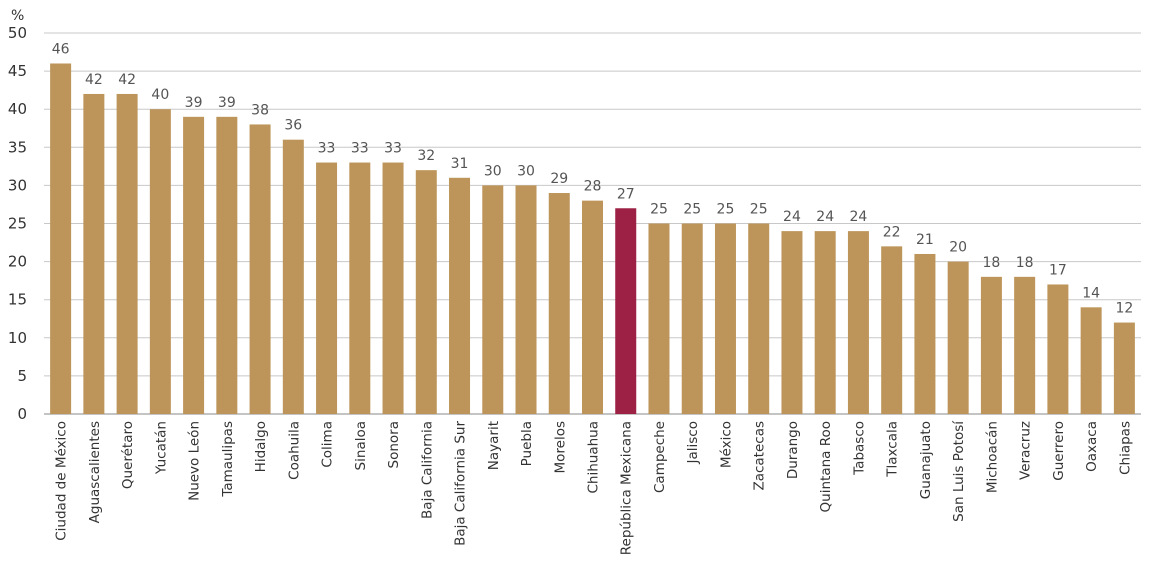 This screenshot has height=565, width=1160. What do you see at coordinates (560, 447) in the screenshot?
I see `x-tick-label: Morelos` at bounding box center [560, 447].